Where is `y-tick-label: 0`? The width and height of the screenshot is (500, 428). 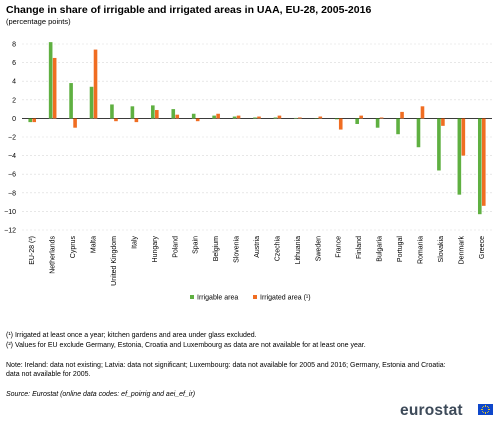 y-tick-label: 0 is located at coordinates (14, 119).